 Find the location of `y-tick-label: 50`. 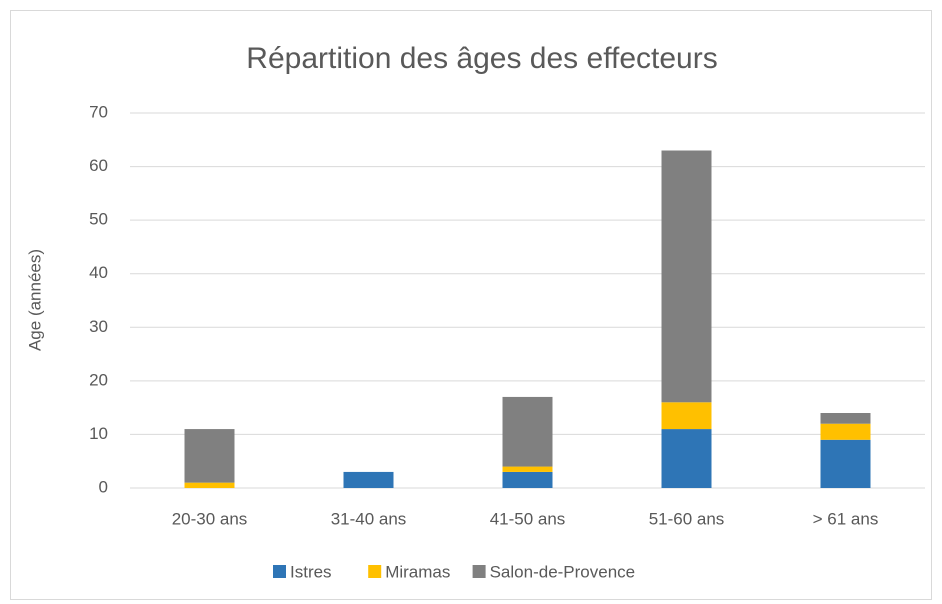

y-tick-label: 50 is located at coordinates (98, 219).